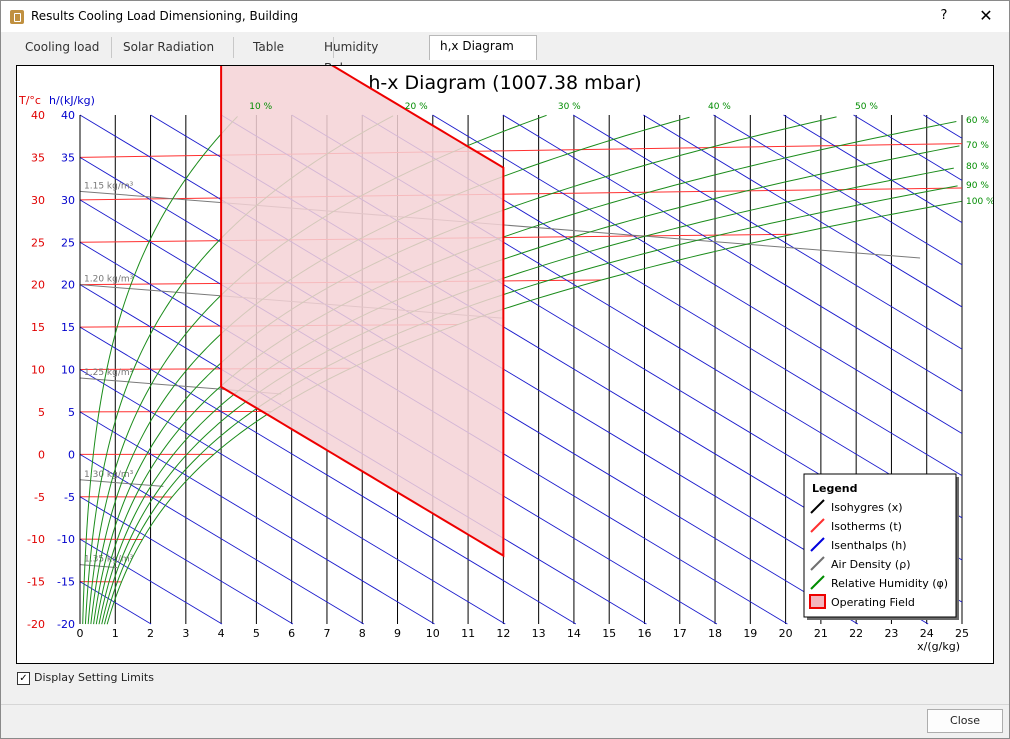 This screenshot has width=1010, height=739. I want to click on legend-item-label: Relative Humidity (φ), so click(889, 583).